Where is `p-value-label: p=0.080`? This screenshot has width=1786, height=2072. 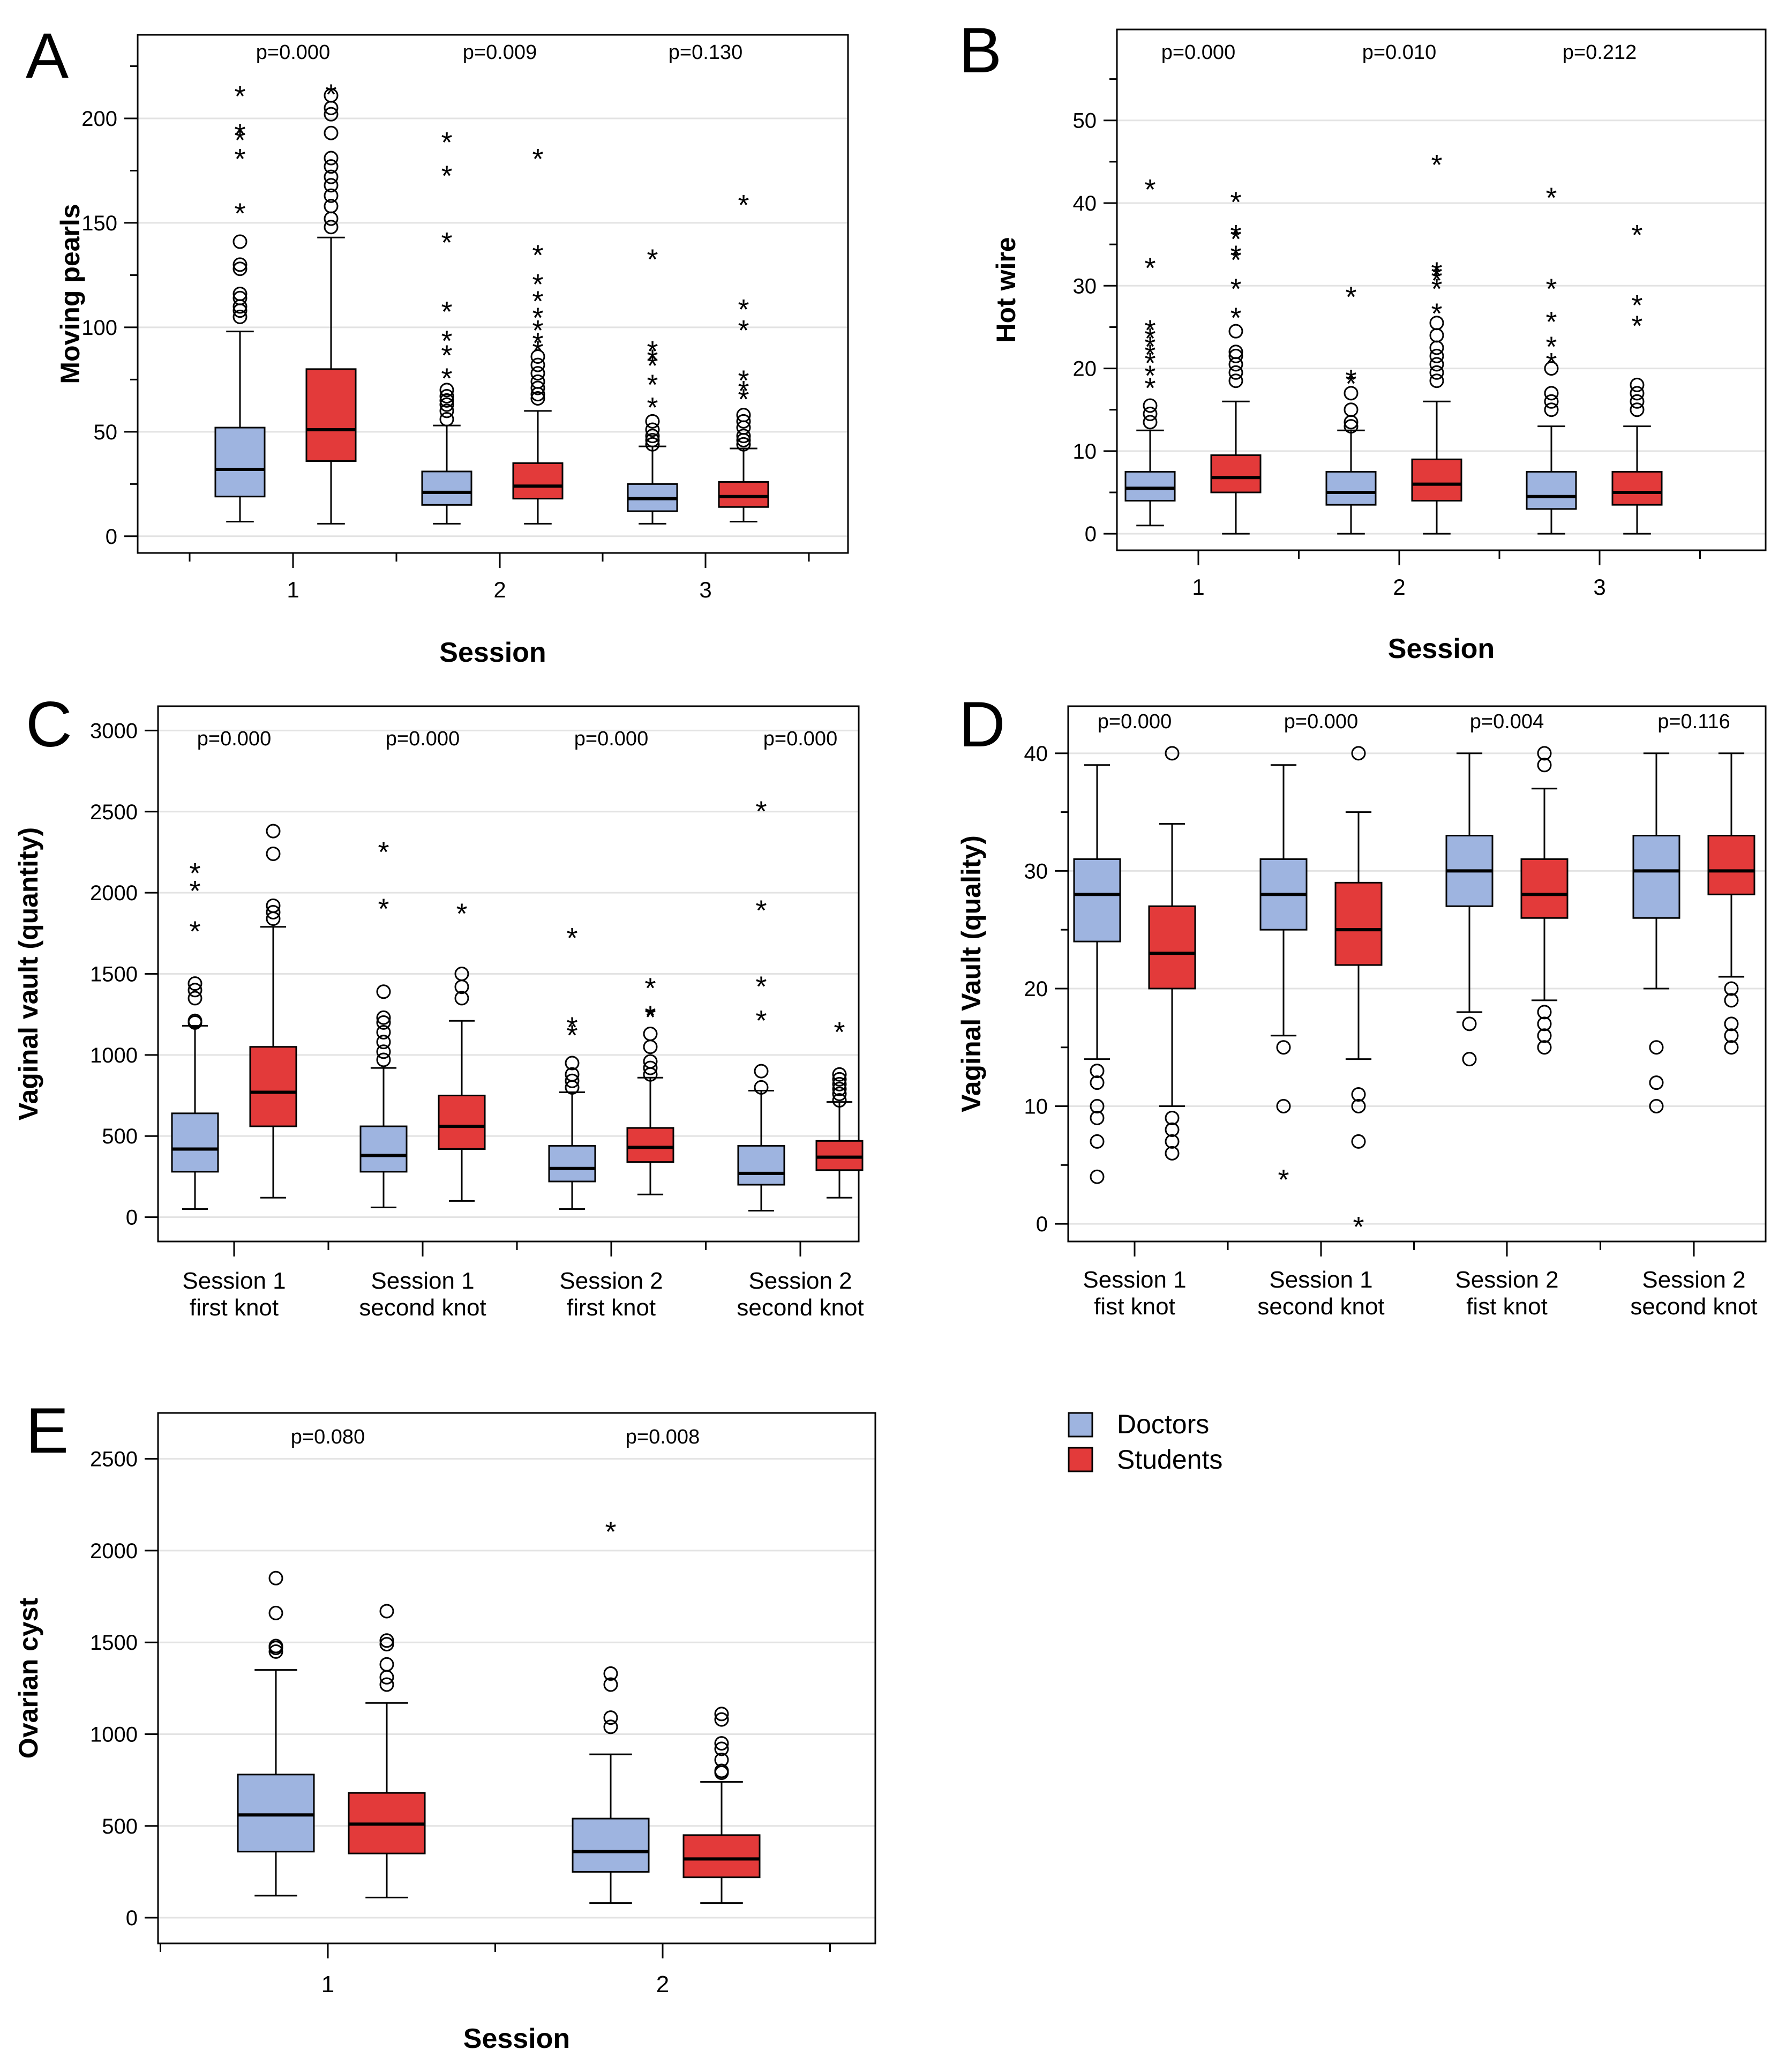 p-value-label: p=0.080 is located at coordinates (328, 1437).